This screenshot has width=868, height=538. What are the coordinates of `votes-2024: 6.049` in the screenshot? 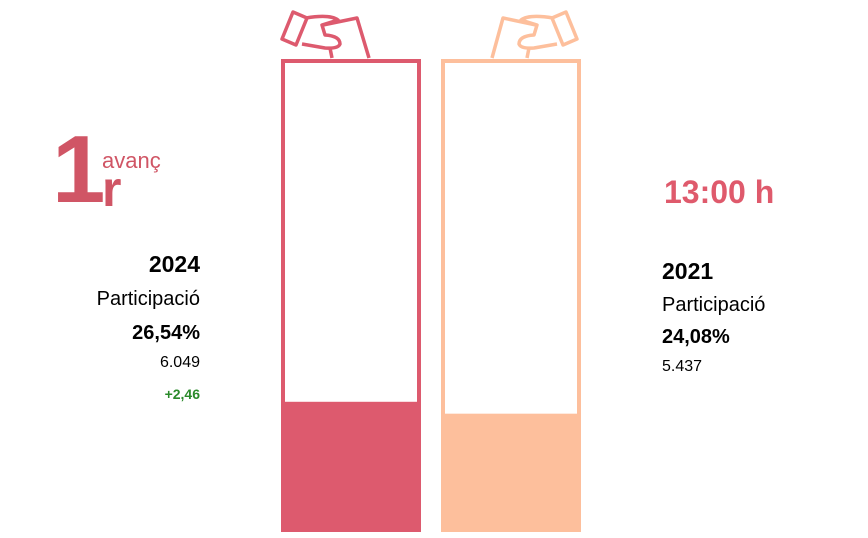 It's located at (179, 362).